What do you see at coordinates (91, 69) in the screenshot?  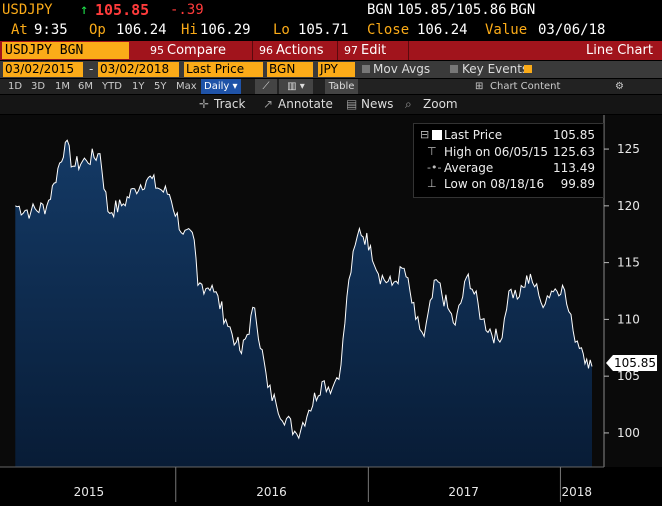 I see `date-dash: -` at bounding box center [91, 69].